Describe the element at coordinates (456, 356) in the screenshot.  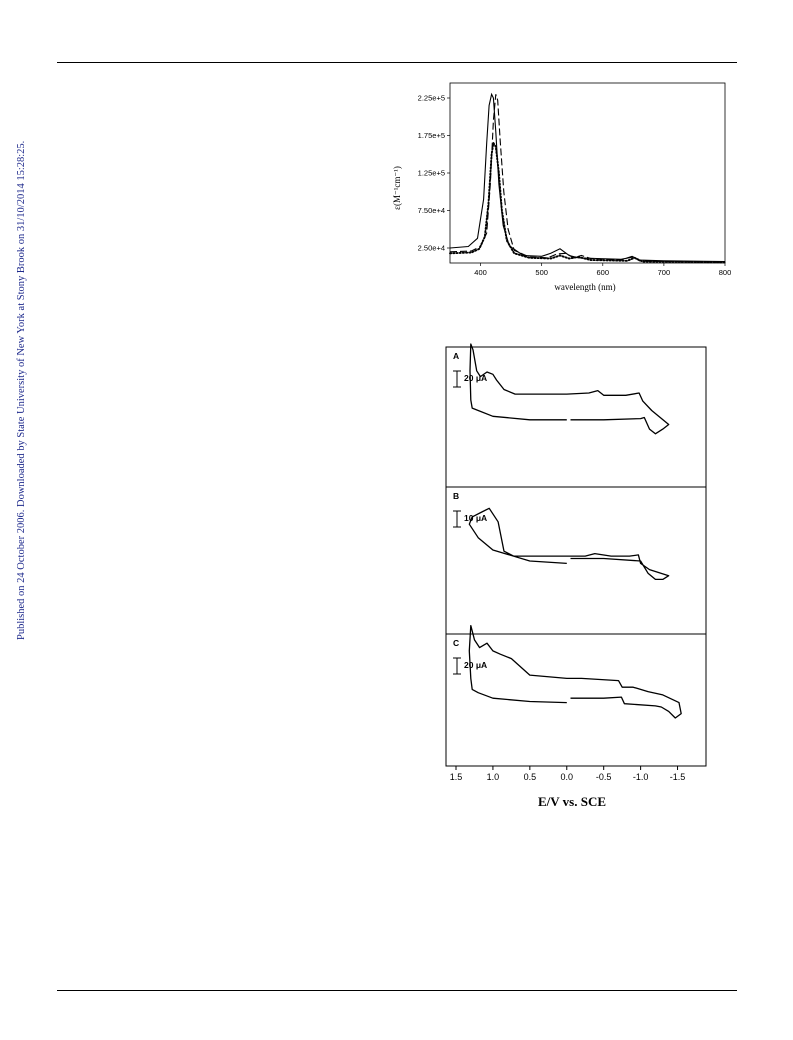
I see `cv-panel-label: A` at that location.